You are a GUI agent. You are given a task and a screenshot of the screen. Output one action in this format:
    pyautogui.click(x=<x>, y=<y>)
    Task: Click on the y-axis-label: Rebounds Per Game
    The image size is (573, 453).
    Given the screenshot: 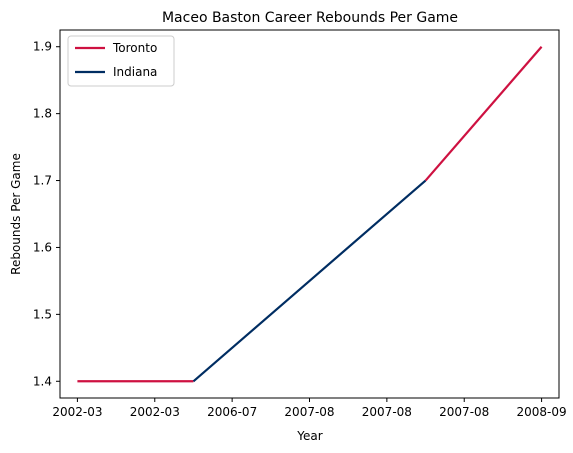 What is the action you would take?
    pyautogui.click(x=16, y=214)
    